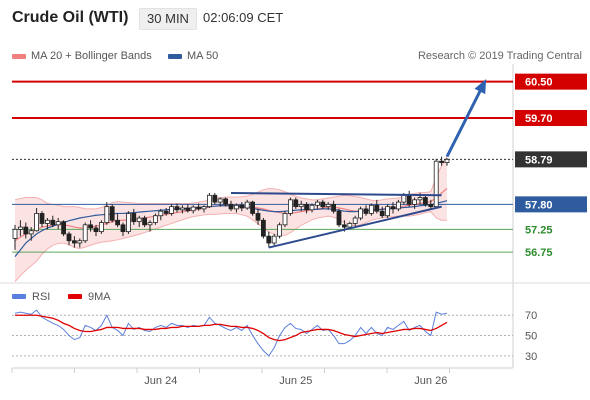  I want to click on level-label-58.79: 58.79, so click(539, 160).